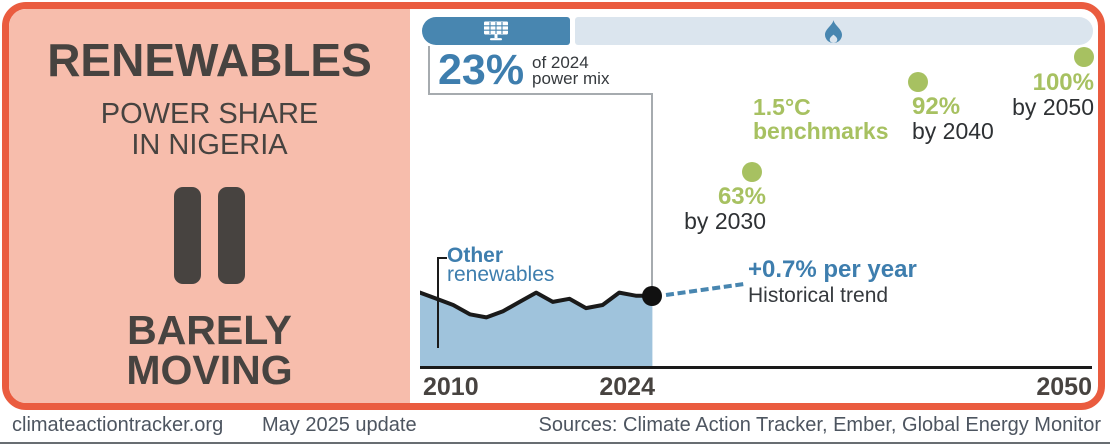  What do you see at coordinates (429, 69) in the screenshot?
I see `callout-connector-left` at bounding box center [429, 69].